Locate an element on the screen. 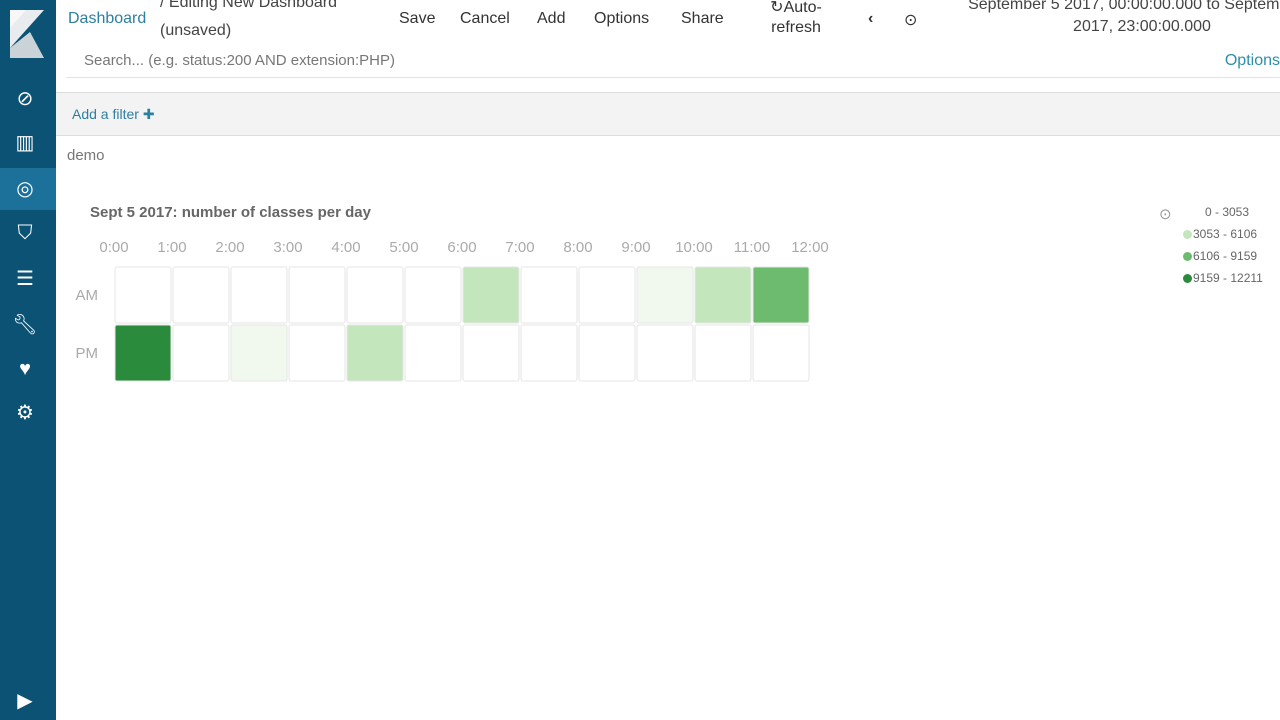 Image resolution: width=1280 pixels, height=720 pixels. x-tick-label: 8:00 is located at coordinates (577, 247).